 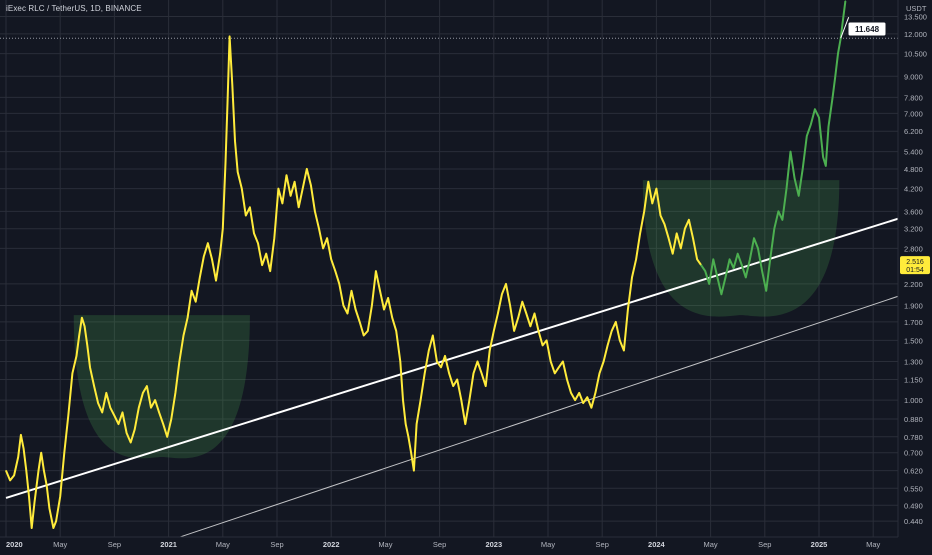 What do you see at coordinates (913, 76) in the screenshot?
I see `price-tick-label: 9.000` at bounding box center [913, 76].